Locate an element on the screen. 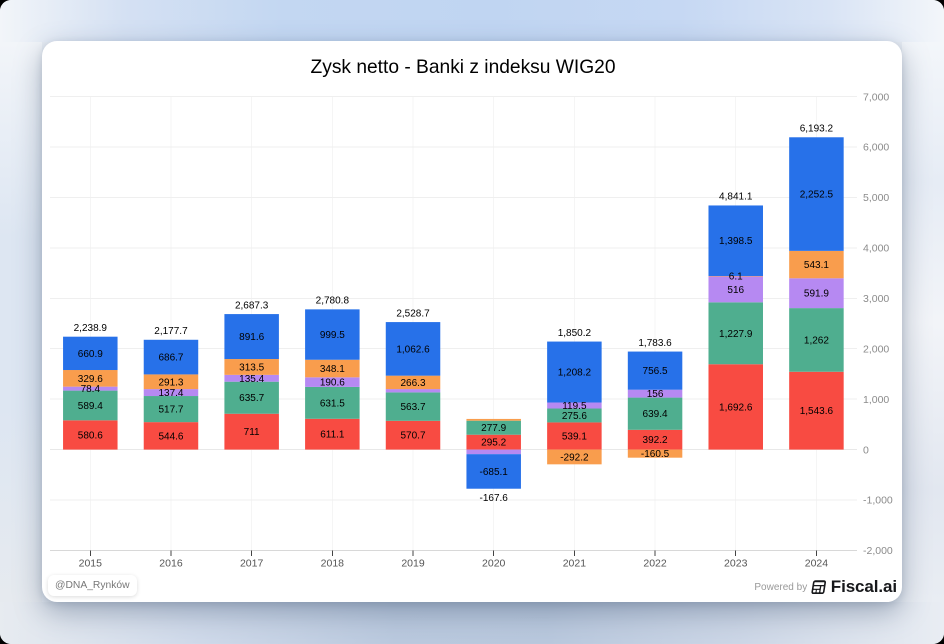 Image resolution: width=944 pixels, height=644 pixels. svg-text: 2,252.5 is located at coordinates (817, 195).